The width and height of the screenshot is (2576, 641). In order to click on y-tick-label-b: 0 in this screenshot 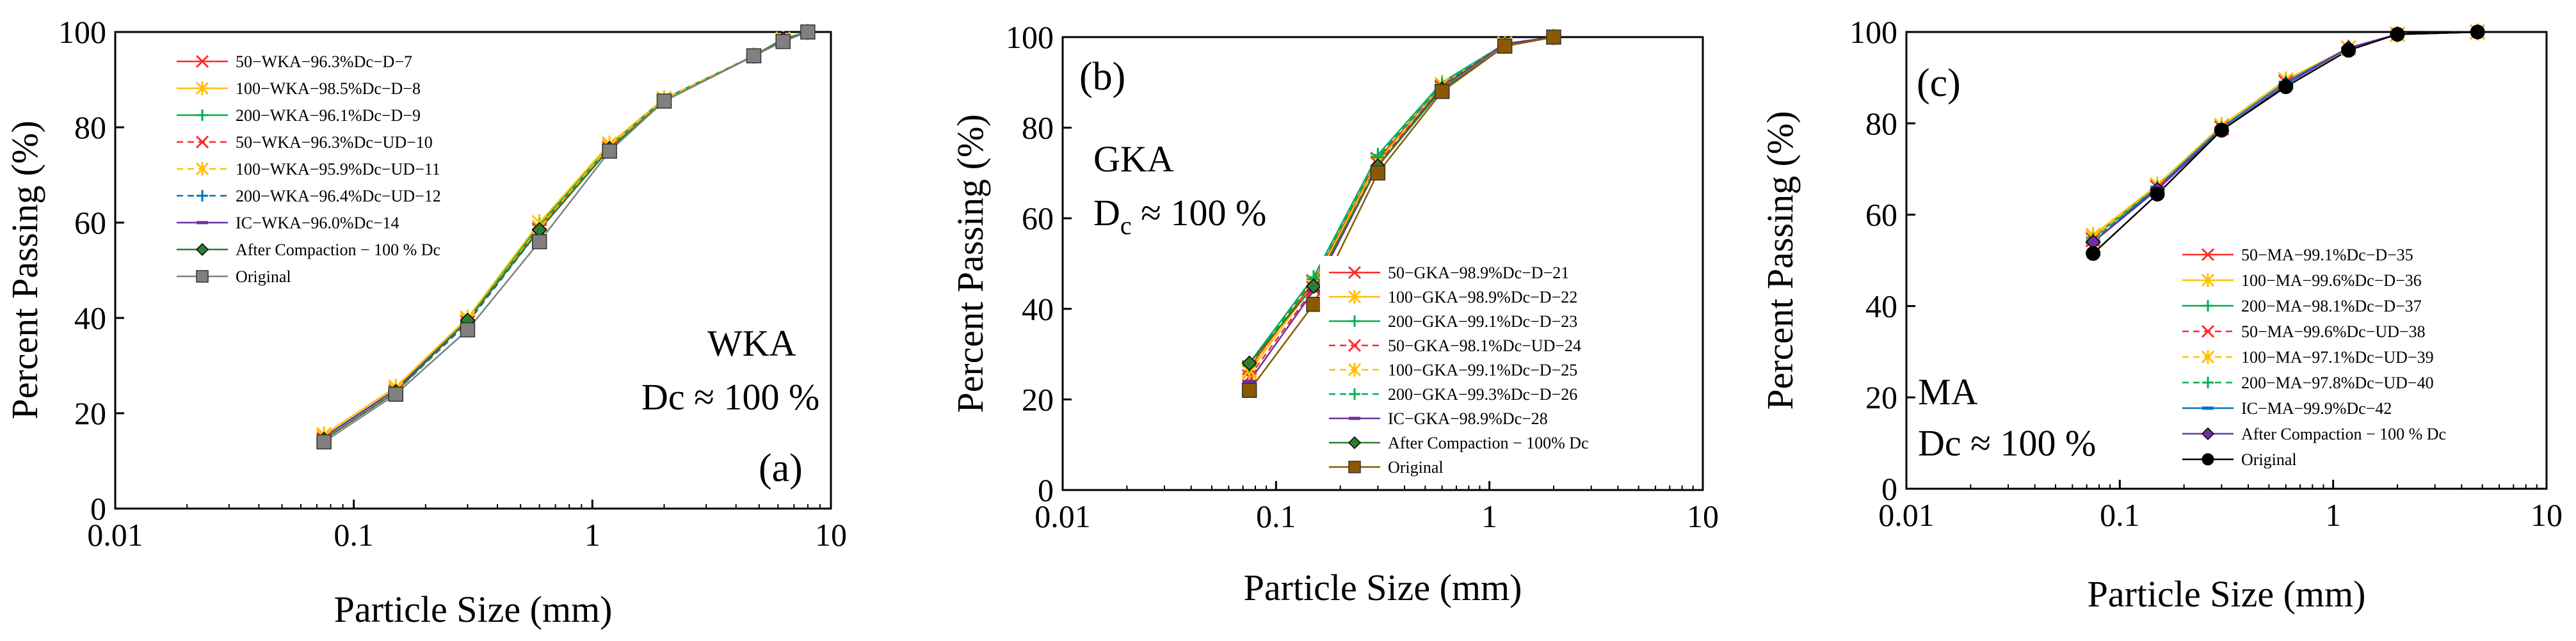, I will do `click(1046, 490)`.